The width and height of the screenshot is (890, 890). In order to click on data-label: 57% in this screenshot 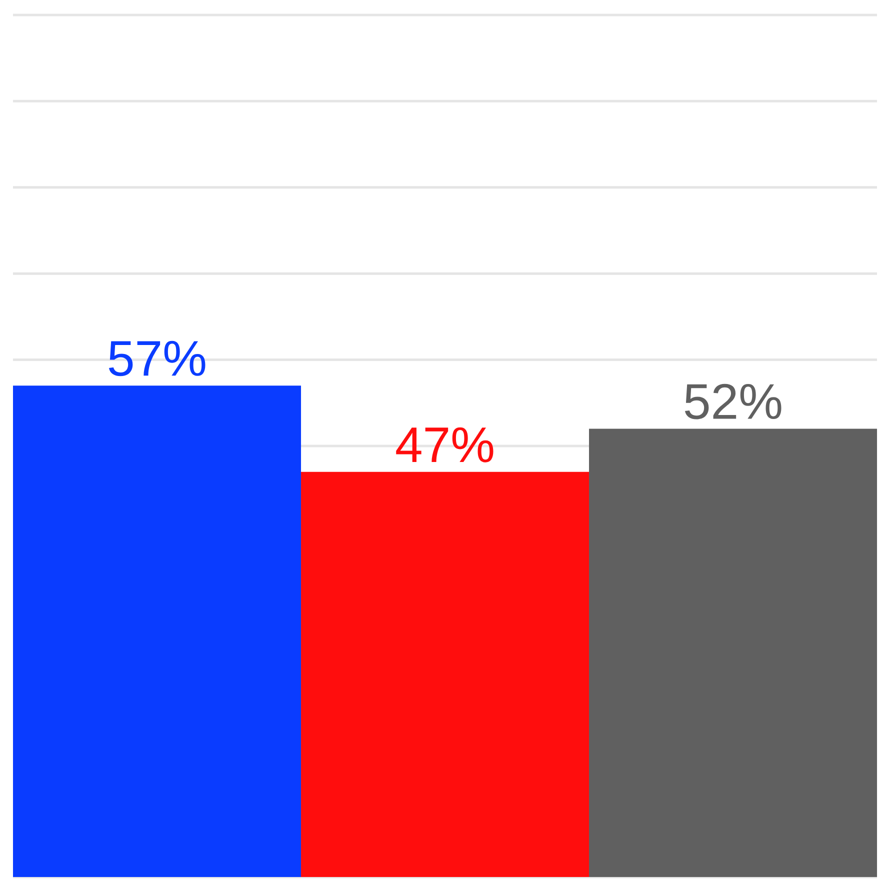, I will do `click(157, 358)`.